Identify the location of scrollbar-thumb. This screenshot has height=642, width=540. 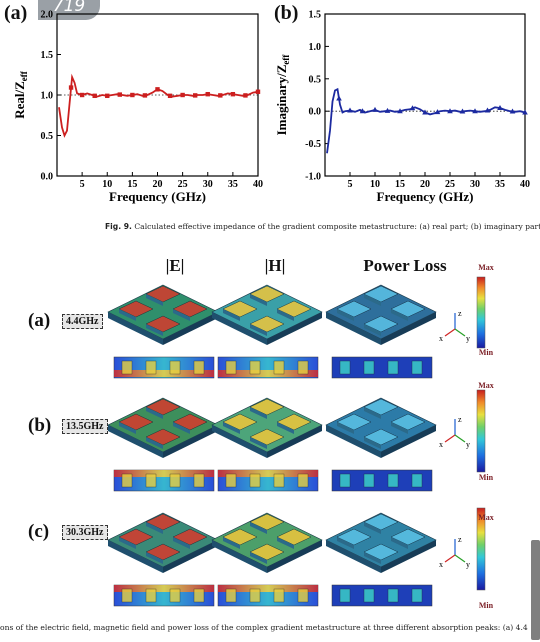
(535, 590).